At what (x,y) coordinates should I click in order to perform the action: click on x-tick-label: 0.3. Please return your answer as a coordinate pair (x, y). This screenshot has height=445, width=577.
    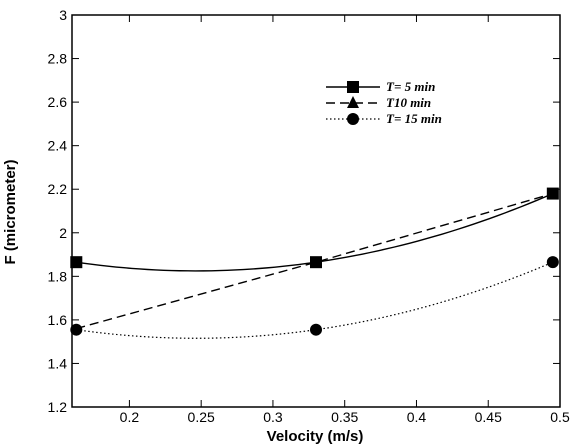
    Looking at the image, I should click on (273, 417).